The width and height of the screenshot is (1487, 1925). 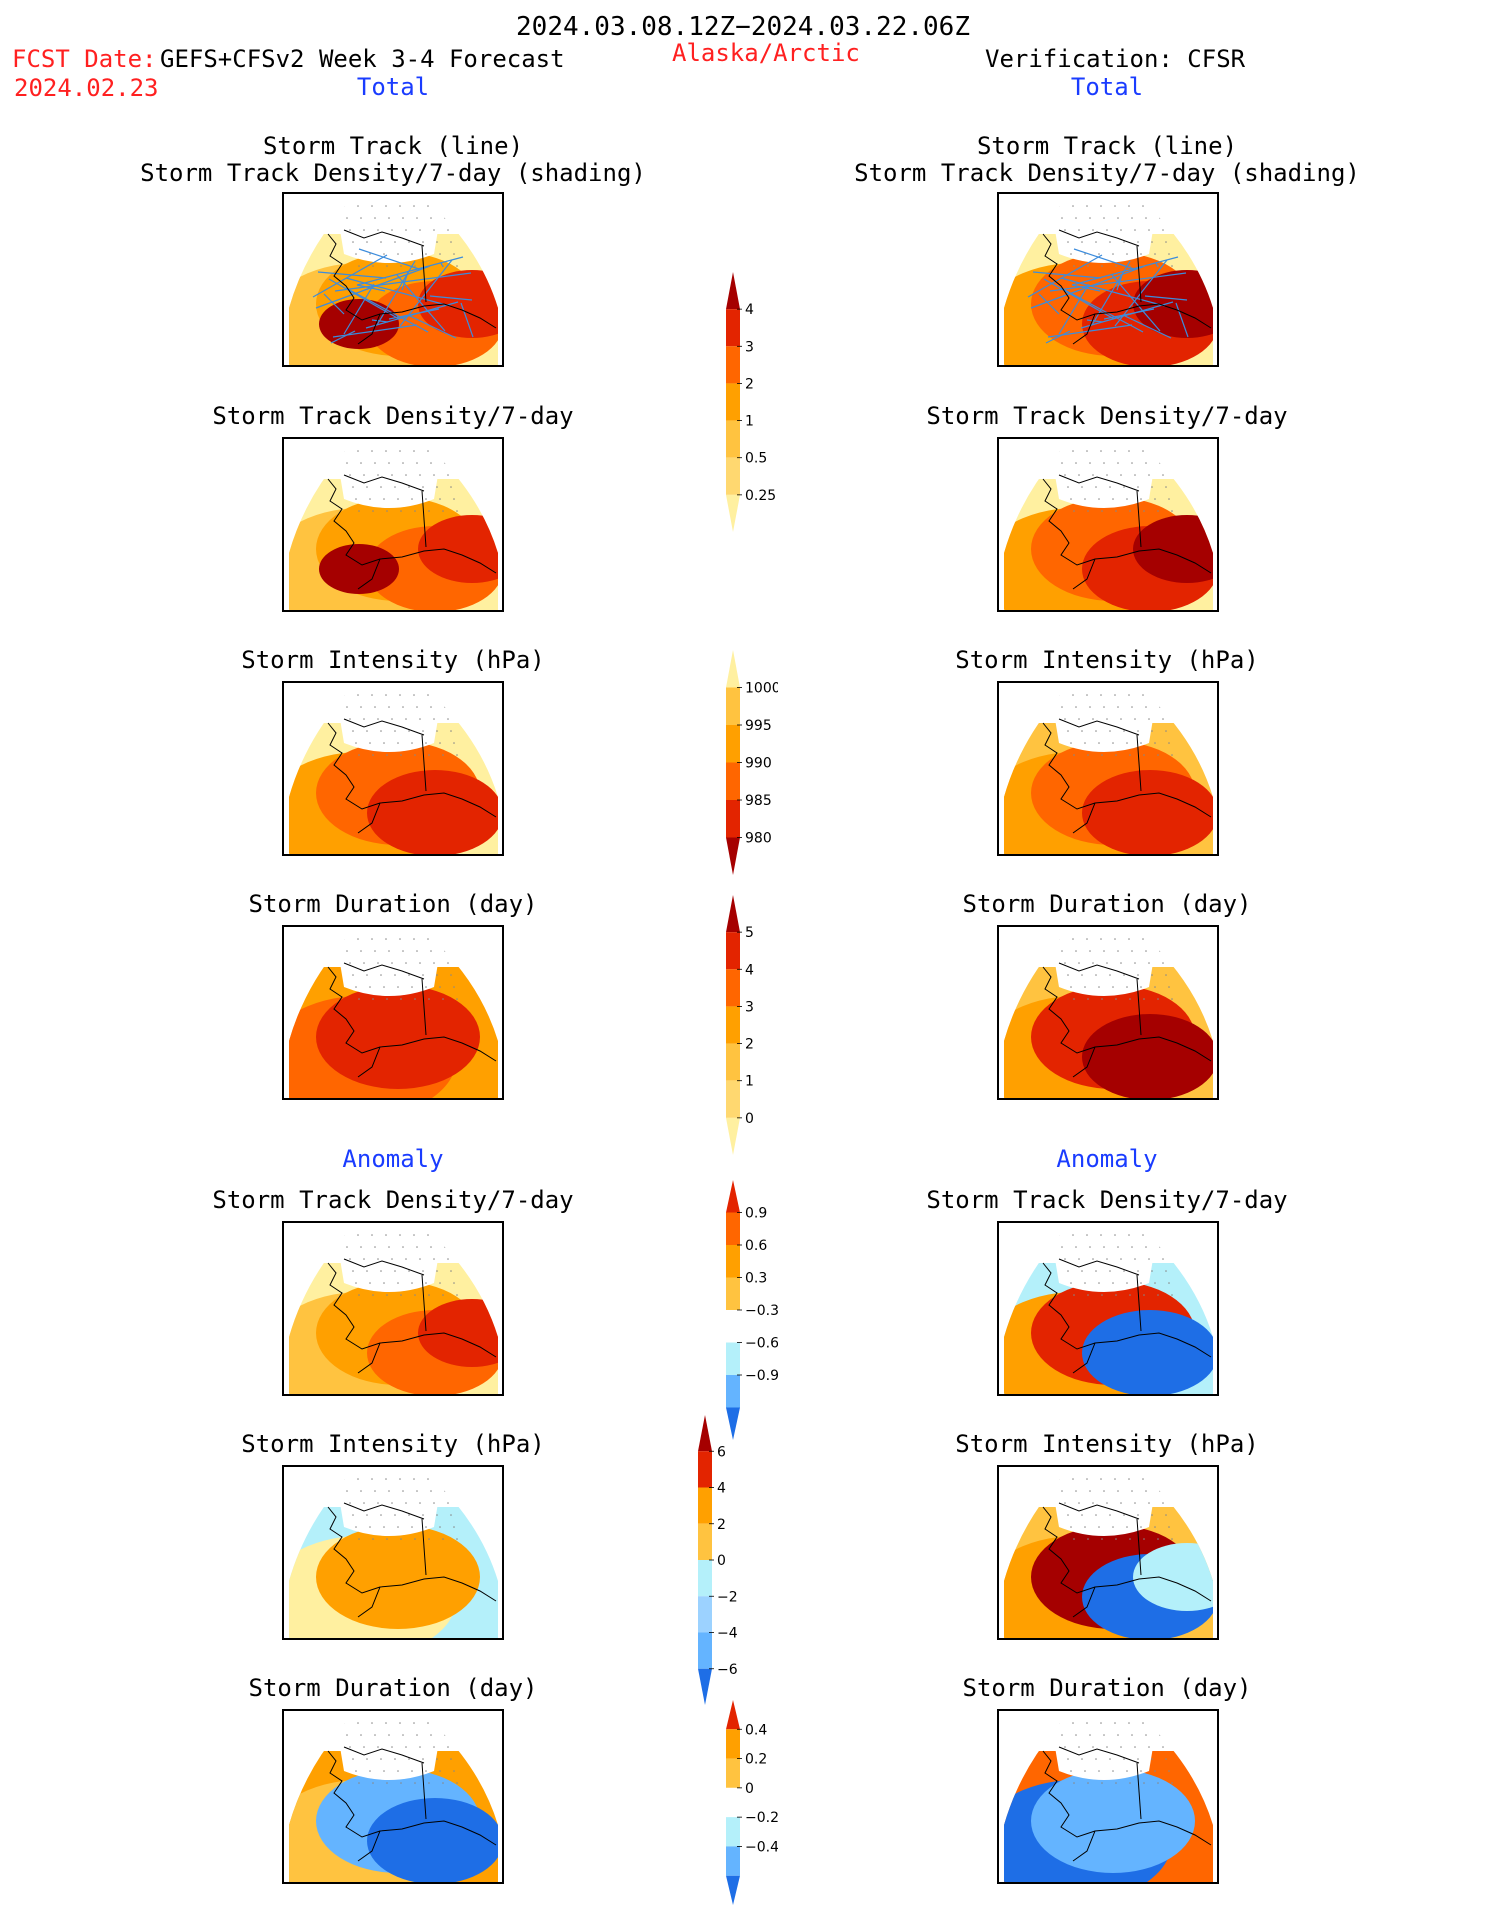 What do you see at coordinates (756, 1246) in the screenshot?
I see `colorbar-tick-label: 0.6` at bounding box center [756, 1246].